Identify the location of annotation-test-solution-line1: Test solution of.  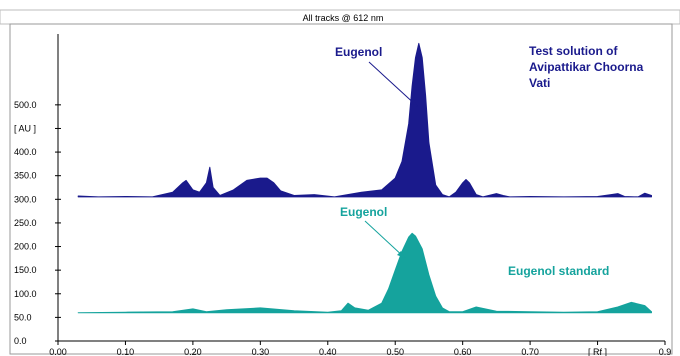
(573, 51).